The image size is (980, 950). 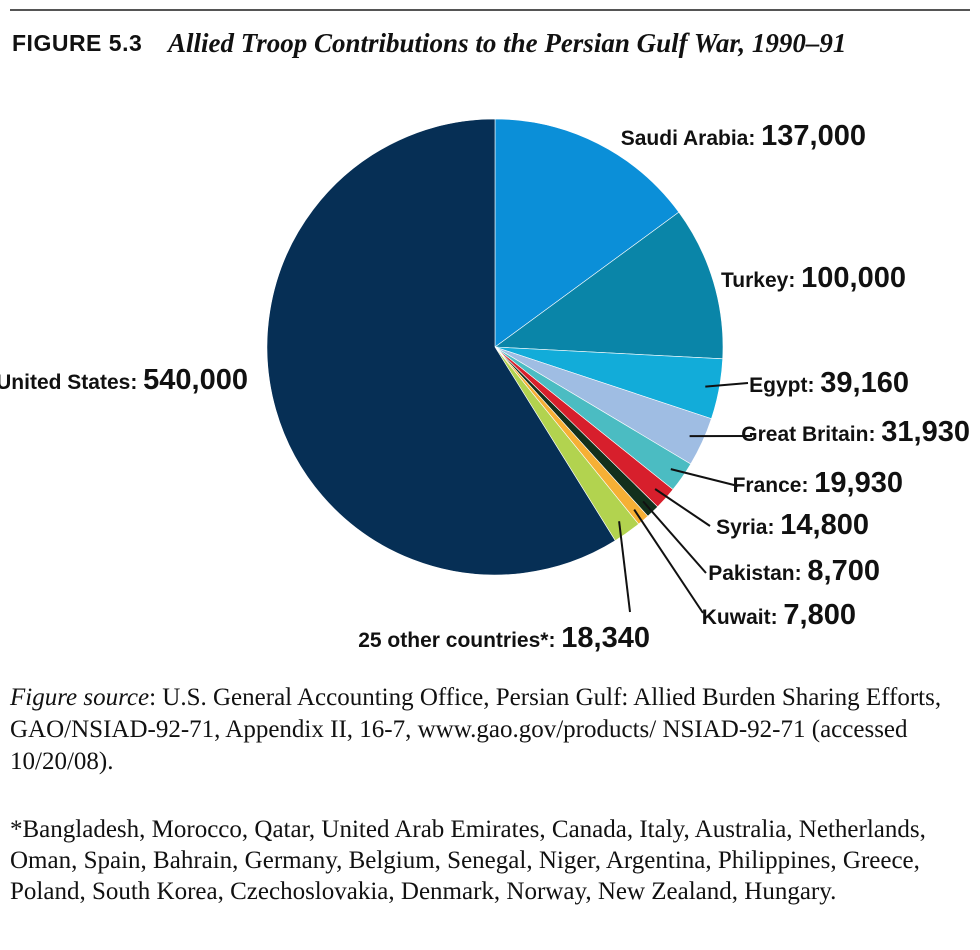 What do you see at coordinates (774, 485) in the screenshot?
I see `slice-label-name: France:` at bounding box center [774, 485].